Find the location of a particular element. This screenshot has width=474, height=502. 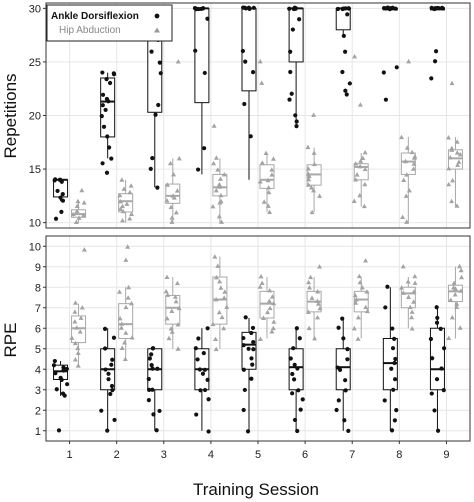

box-rpe-hip is located at coordinates (220, 300).